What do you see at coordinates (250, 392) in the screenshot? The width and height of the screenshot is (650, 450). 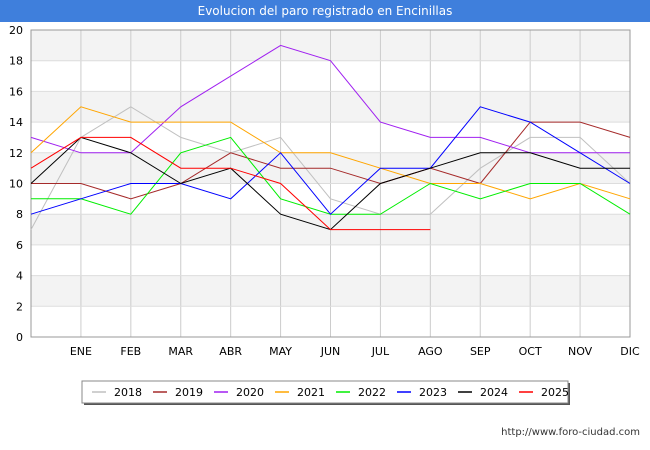 I see `legend-label: 2020` at bounding box center [250, 392].